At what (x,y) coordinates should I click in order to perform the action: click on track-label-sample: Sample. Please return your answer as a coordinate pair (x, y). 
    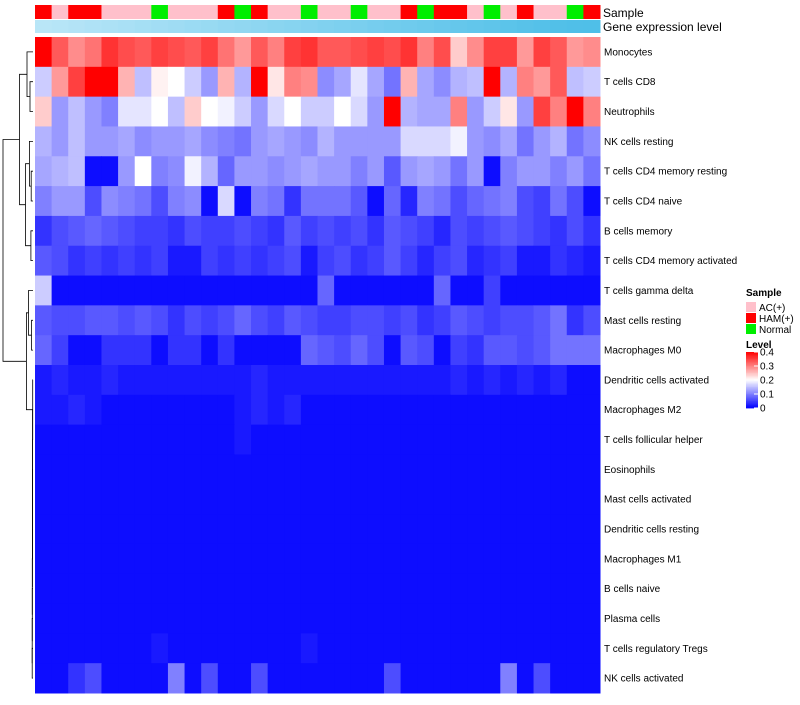
    Looking at the image, I should click on (623, 13).